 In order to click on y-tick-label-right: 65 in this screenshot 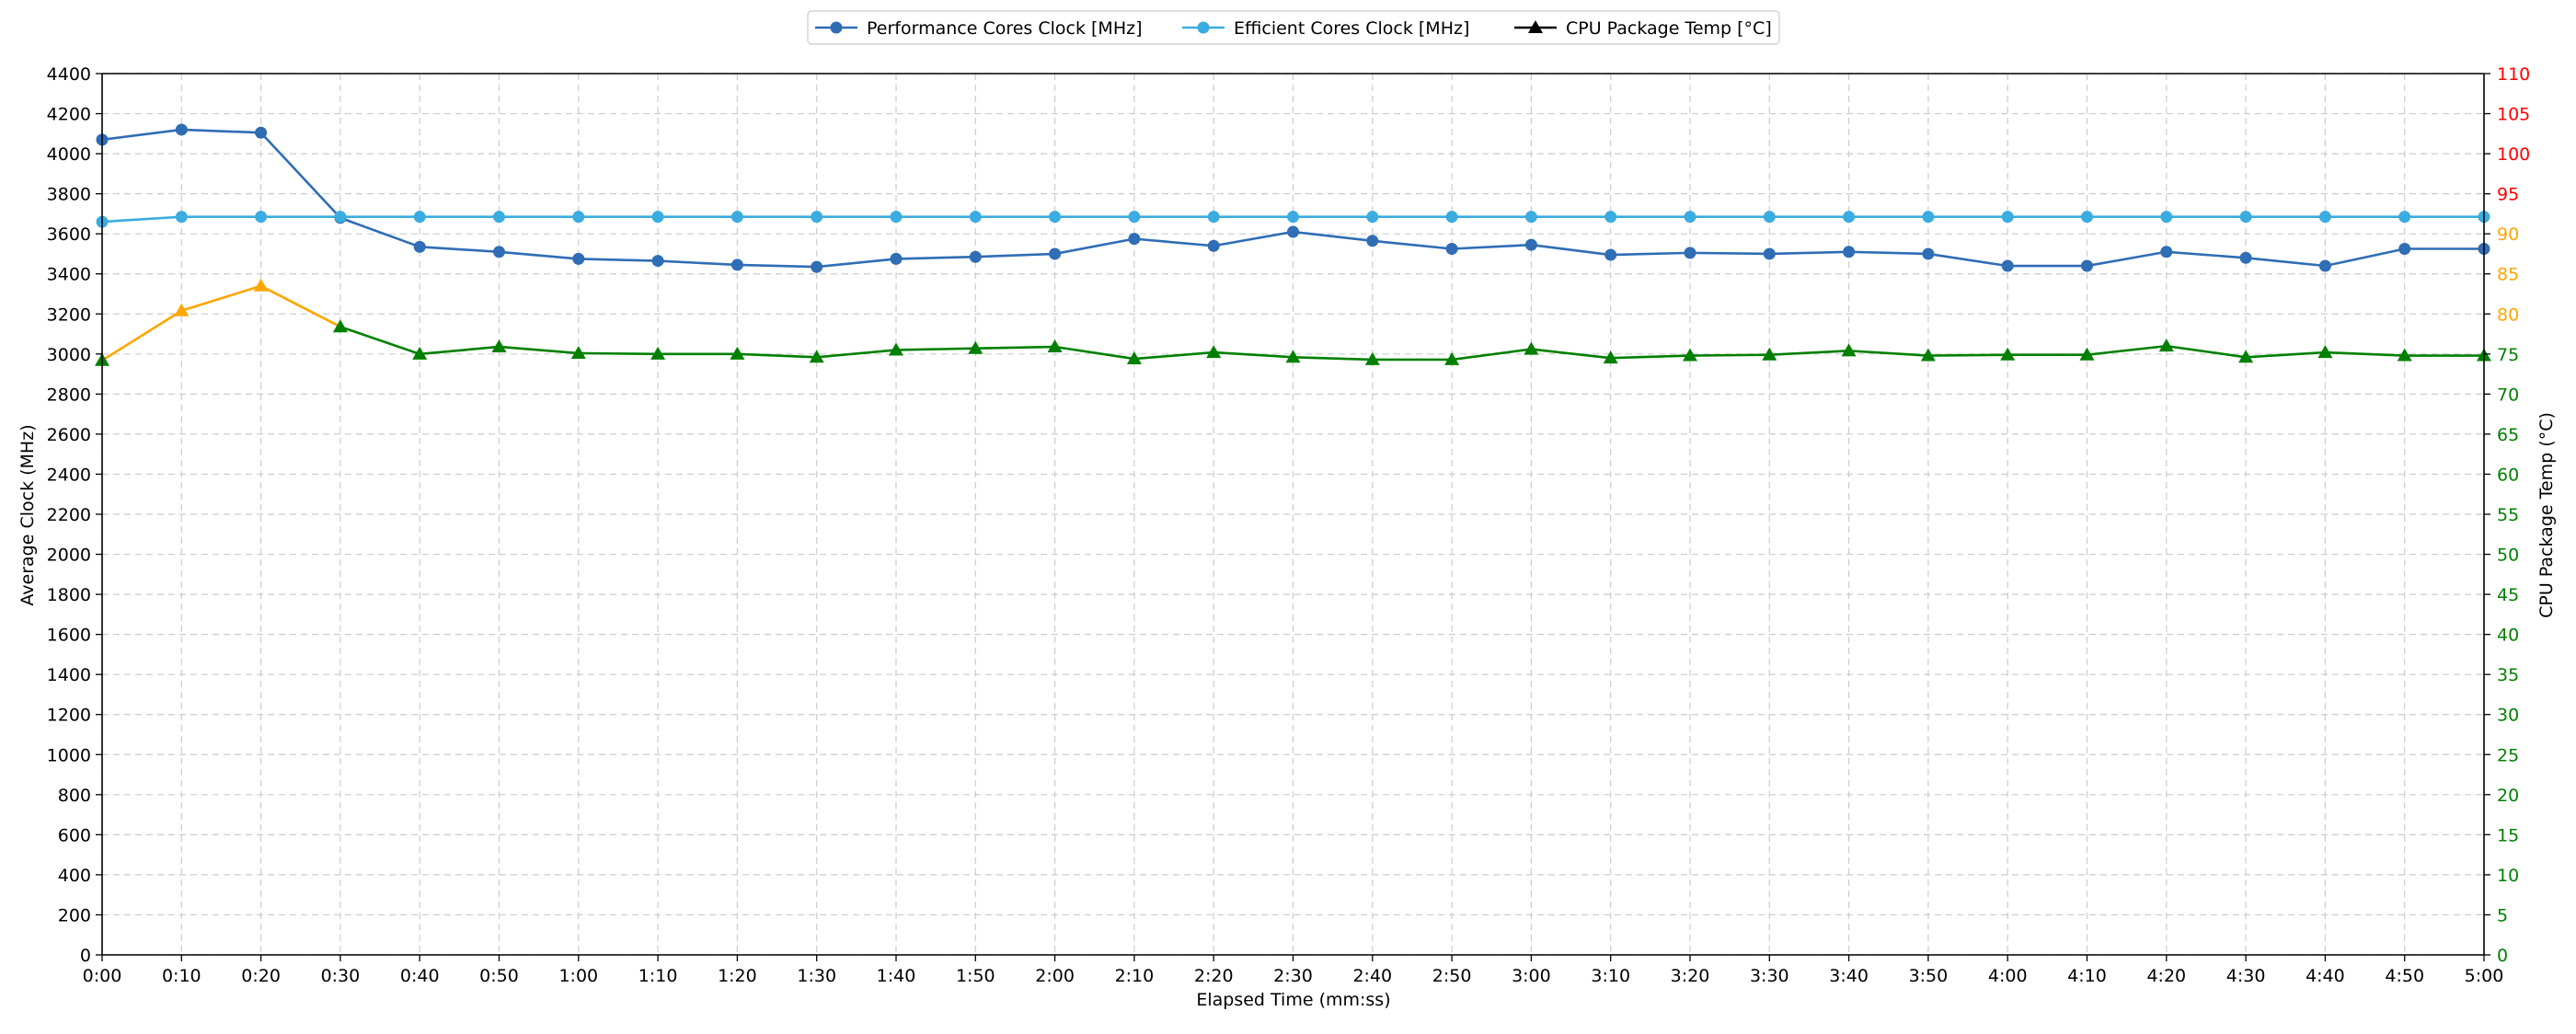, I will do `click(2508, 435)`.